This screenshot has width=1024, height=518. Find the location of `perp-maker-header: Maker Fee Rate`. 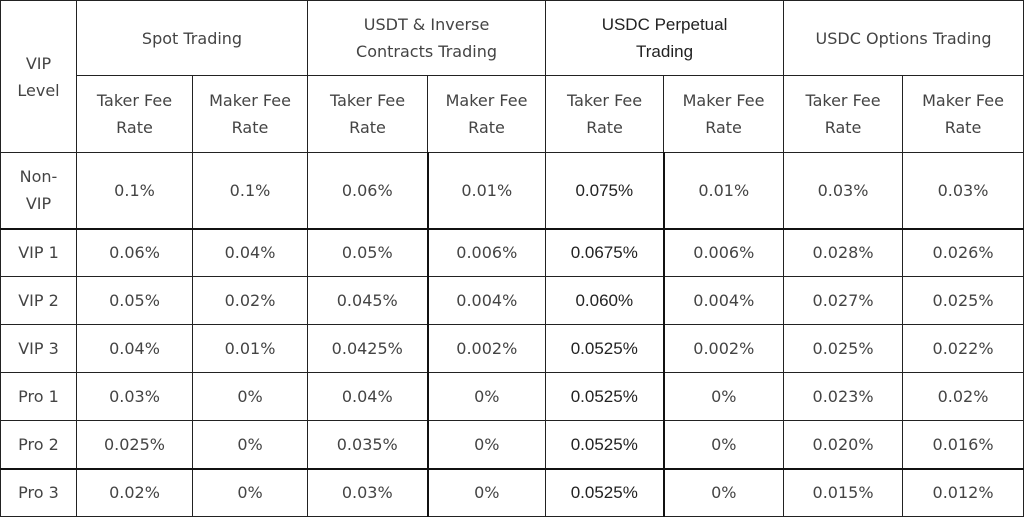

perp-maker-header: Maker Fee Rate is located at coordinates (724, 114).